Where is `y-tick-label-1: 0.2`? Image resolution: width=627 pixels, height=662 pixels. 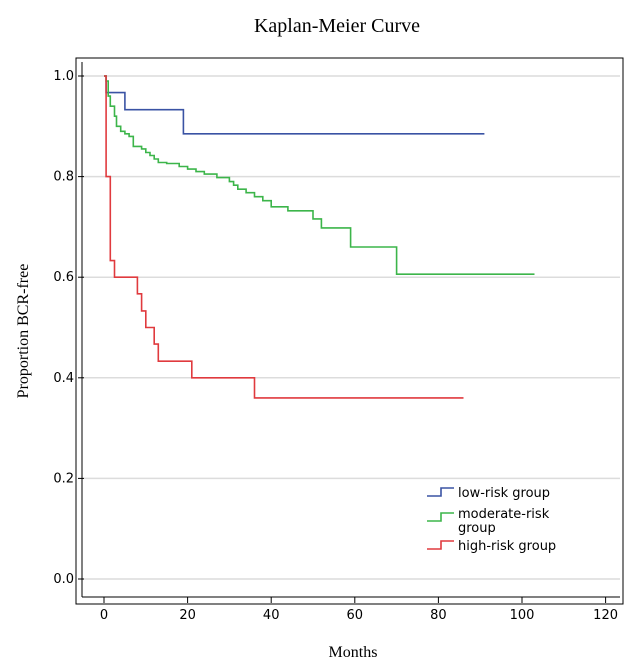
y-tick-label-1: 0.2 is located at coordinates (63, 478).